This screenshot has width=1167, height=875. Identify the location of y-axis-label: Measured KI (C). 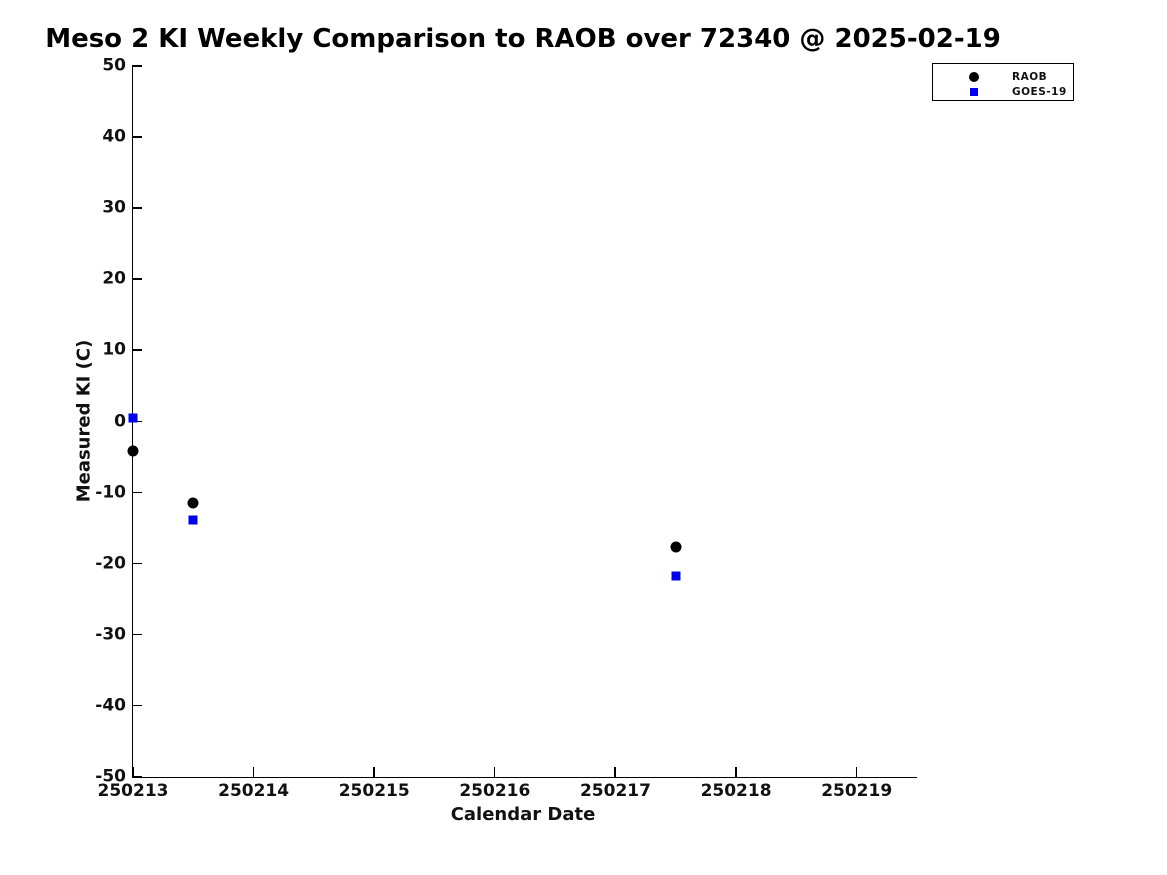
(84, 421).